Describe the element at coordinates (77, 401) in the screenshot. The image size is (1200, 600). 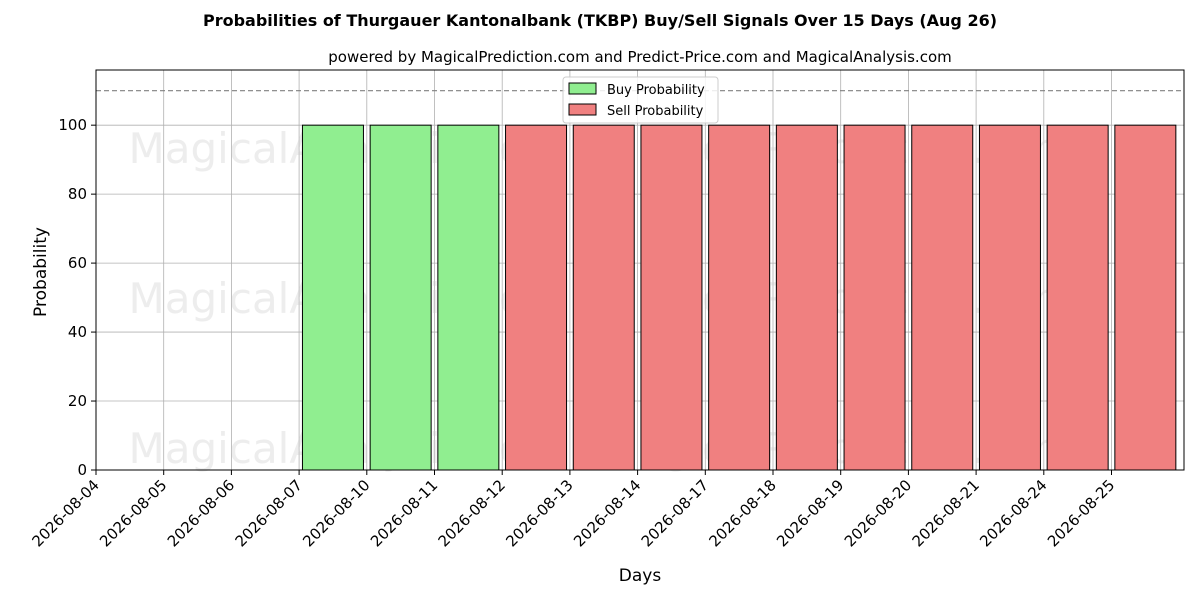
I see `y-tick-label: 20` at that location.